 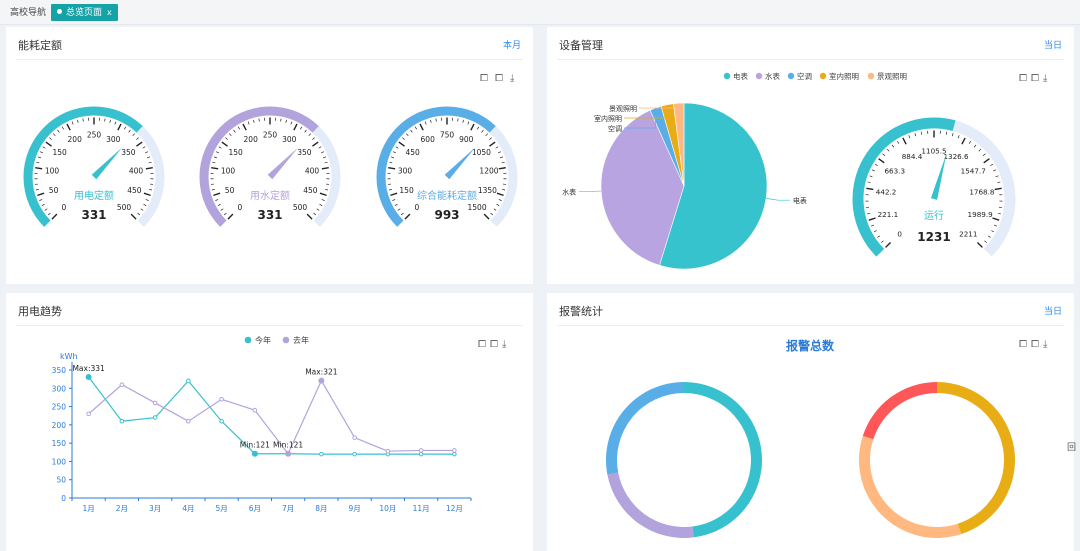 What do you see at coordinates (511, 46) in the screenshot?
I see `energy-period-link: 本月` at bounding box center [511, 46].